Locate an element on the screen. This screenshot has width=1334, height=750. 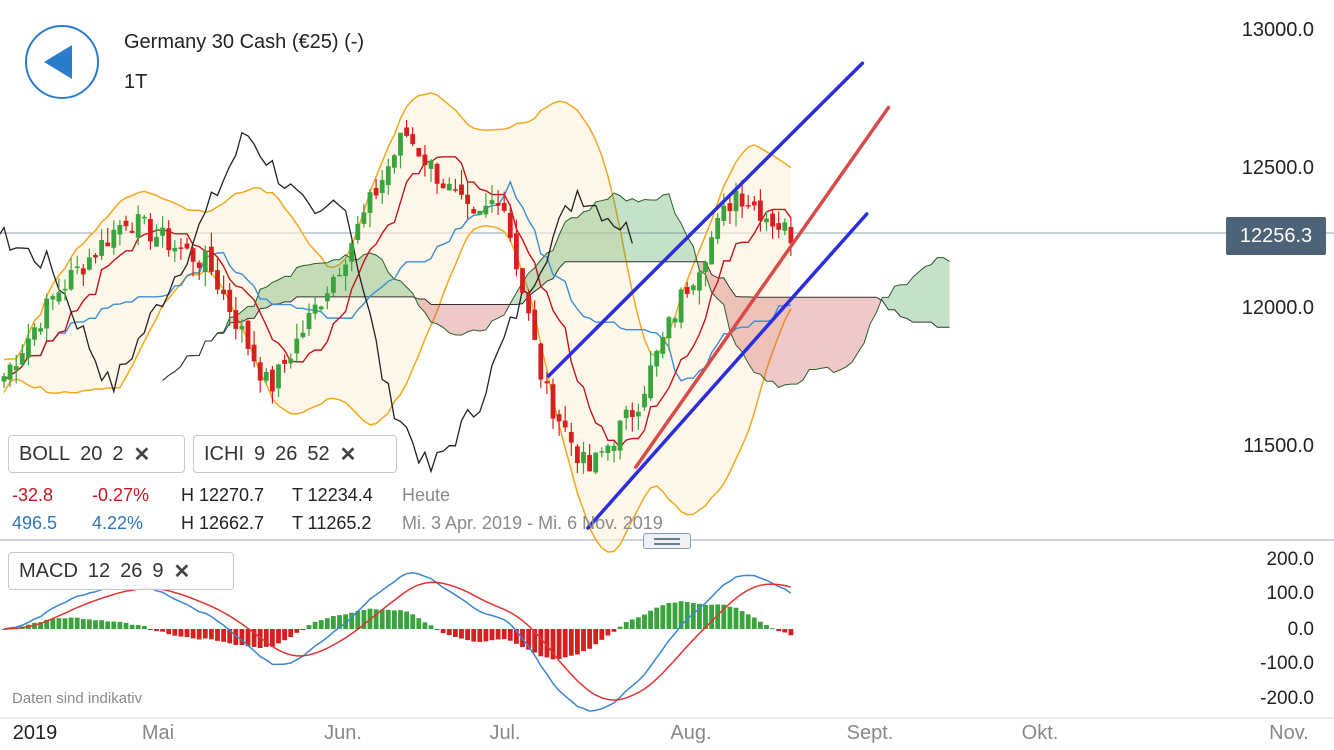
channel-upper-line is located at coordinates (705, 219).